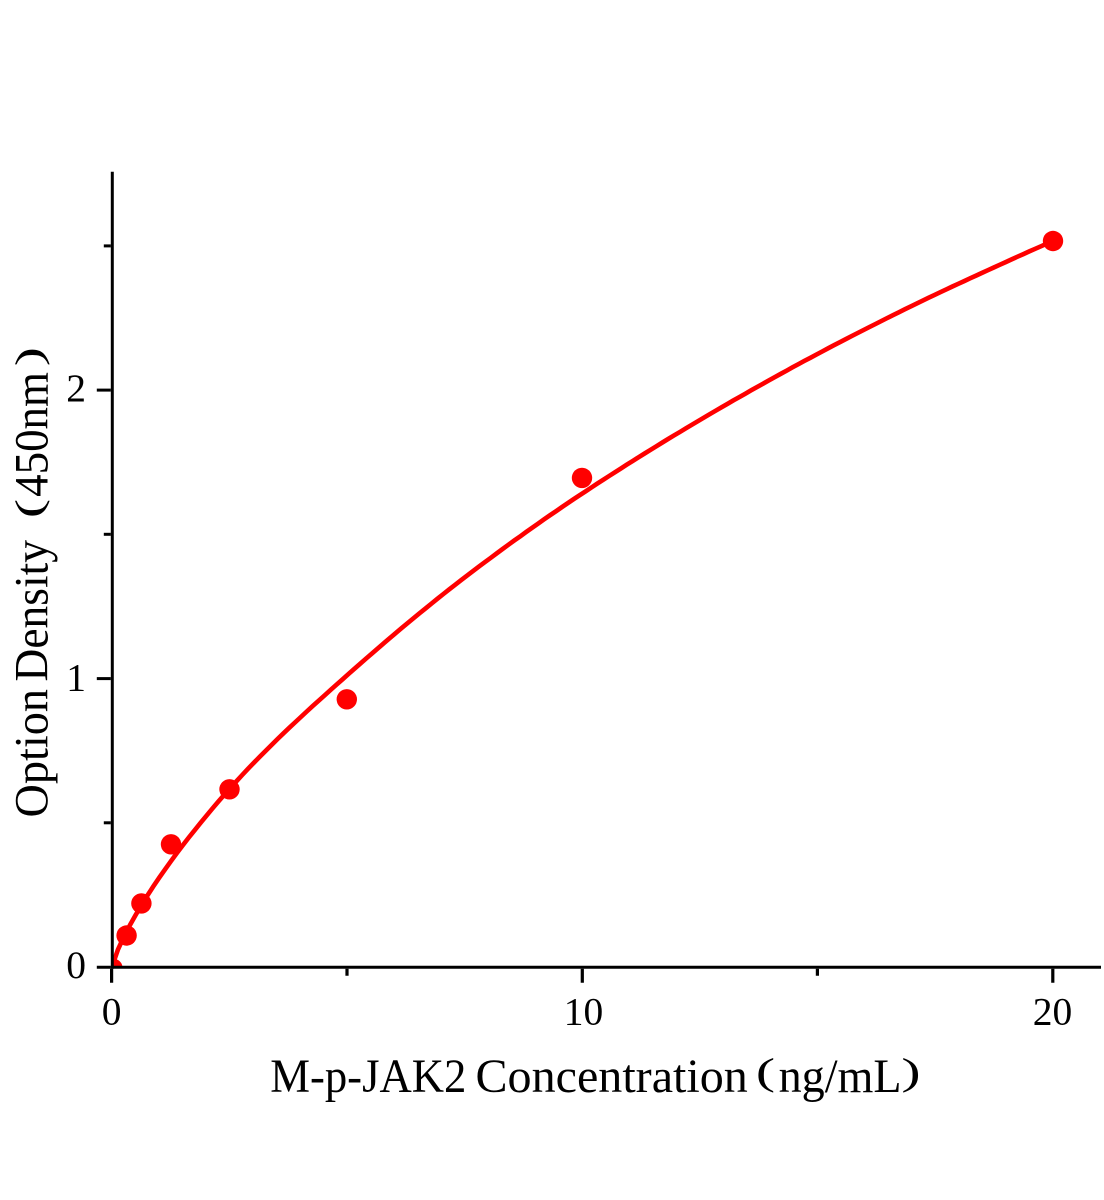 The height and width of the screenshot is (1200, 1104). What do you see at coordinates (1053, 1011) in the screenshot?
I see `svg-text: 20` at bounding box center [1053, 1011].